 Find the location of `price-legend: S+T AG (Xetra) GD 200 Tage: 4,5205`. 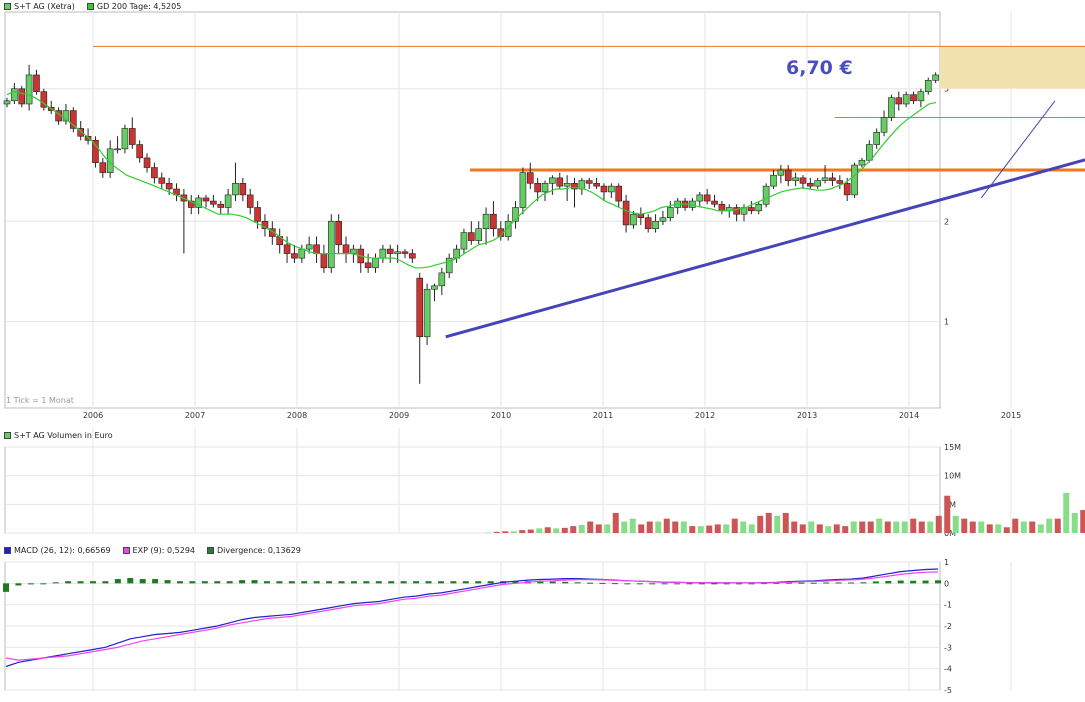

price-legend: S+T AG (Xetra) GD 200 Tage: 4,5205 is located at coordinates (92, 6).